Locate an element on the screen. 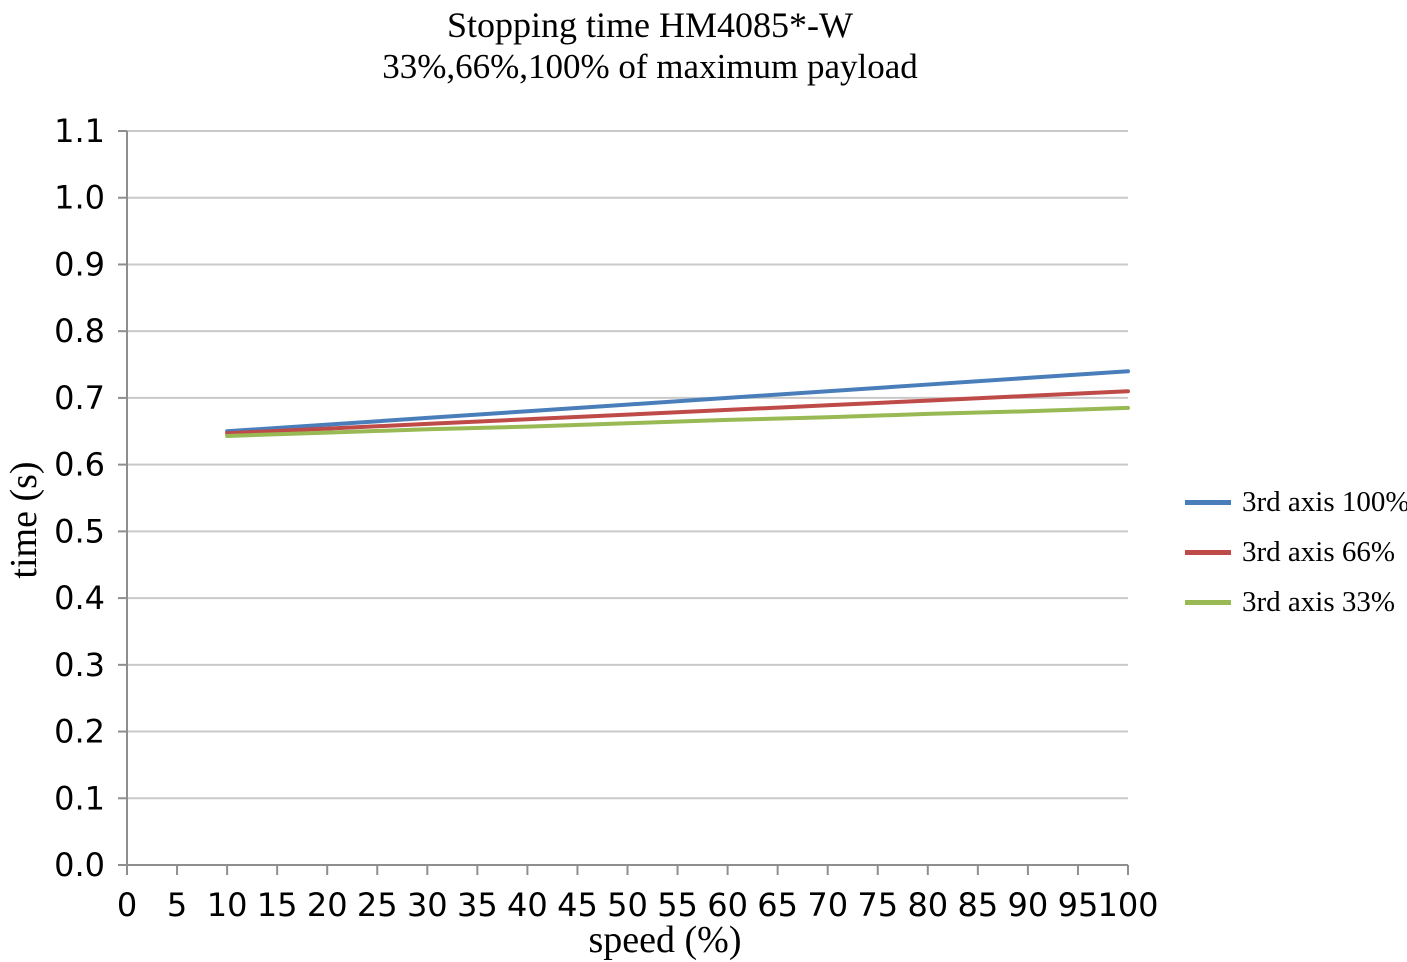  legend-swatch-66-icon is located at coordinates (1208, 552).